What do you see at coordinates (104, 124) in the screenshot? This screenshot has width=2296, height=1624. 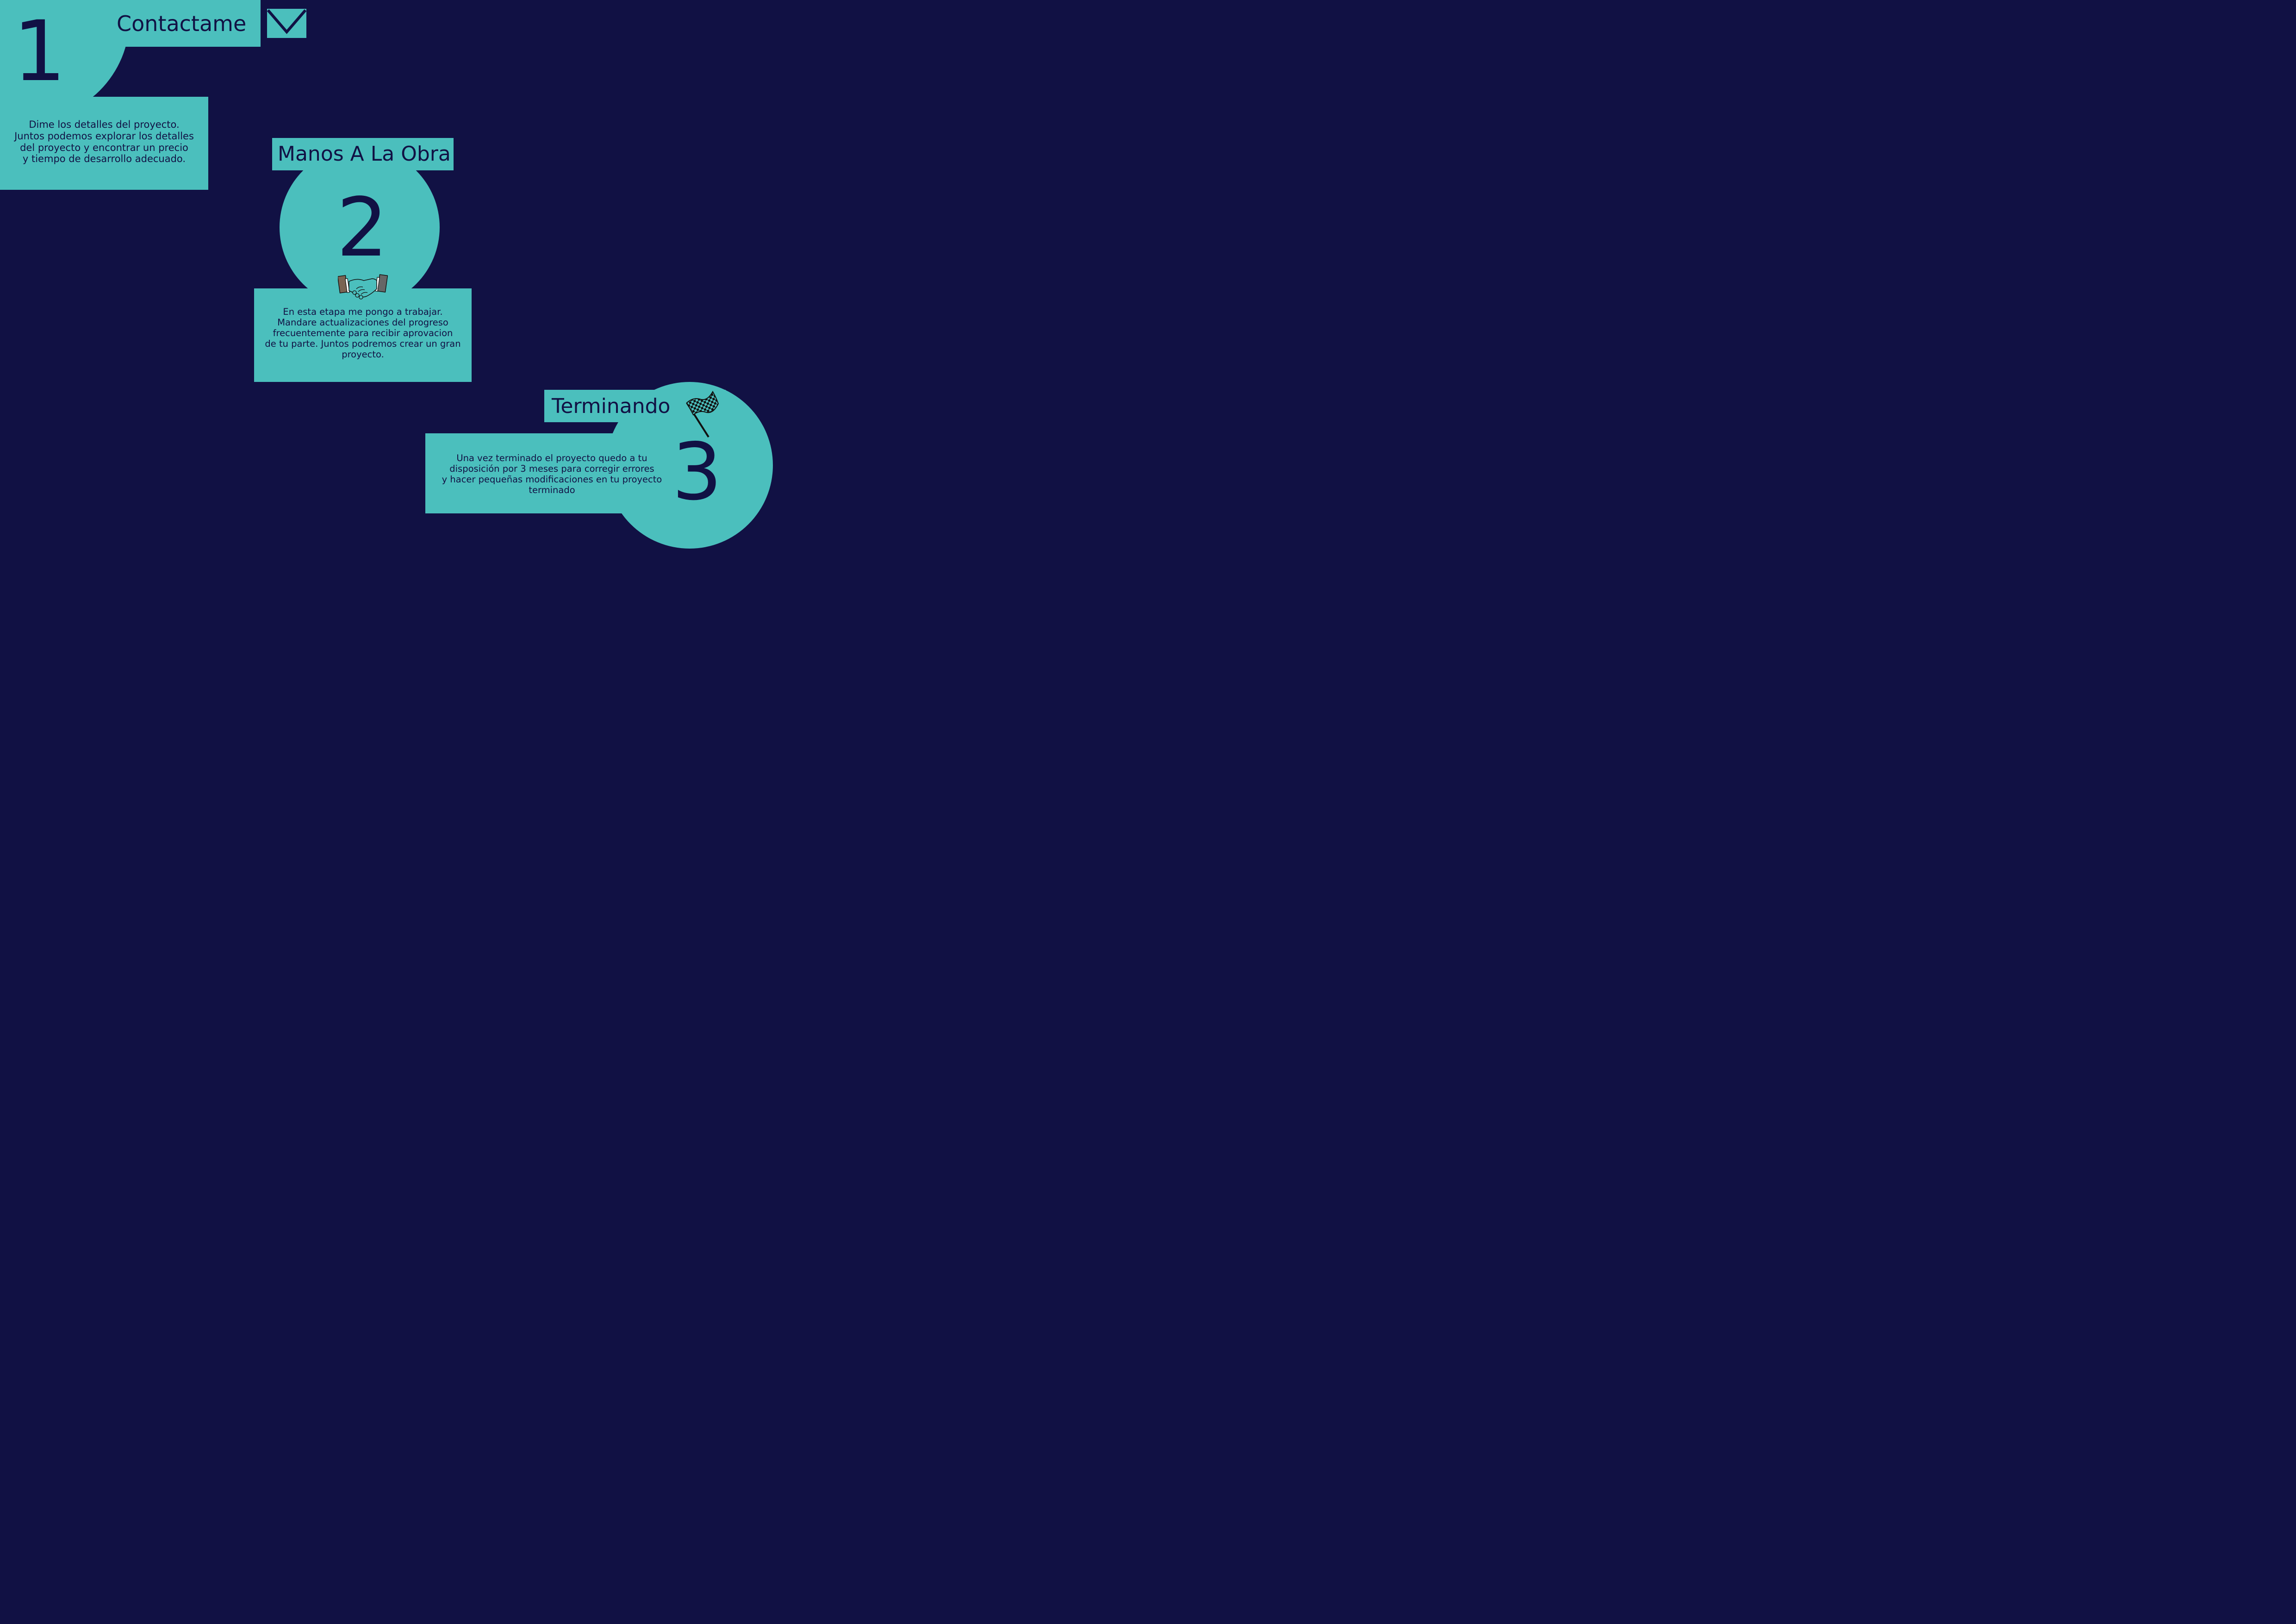 I see `step-1-description-line: Dime los detalles del proyecto.` at bounding box center [104, 124].